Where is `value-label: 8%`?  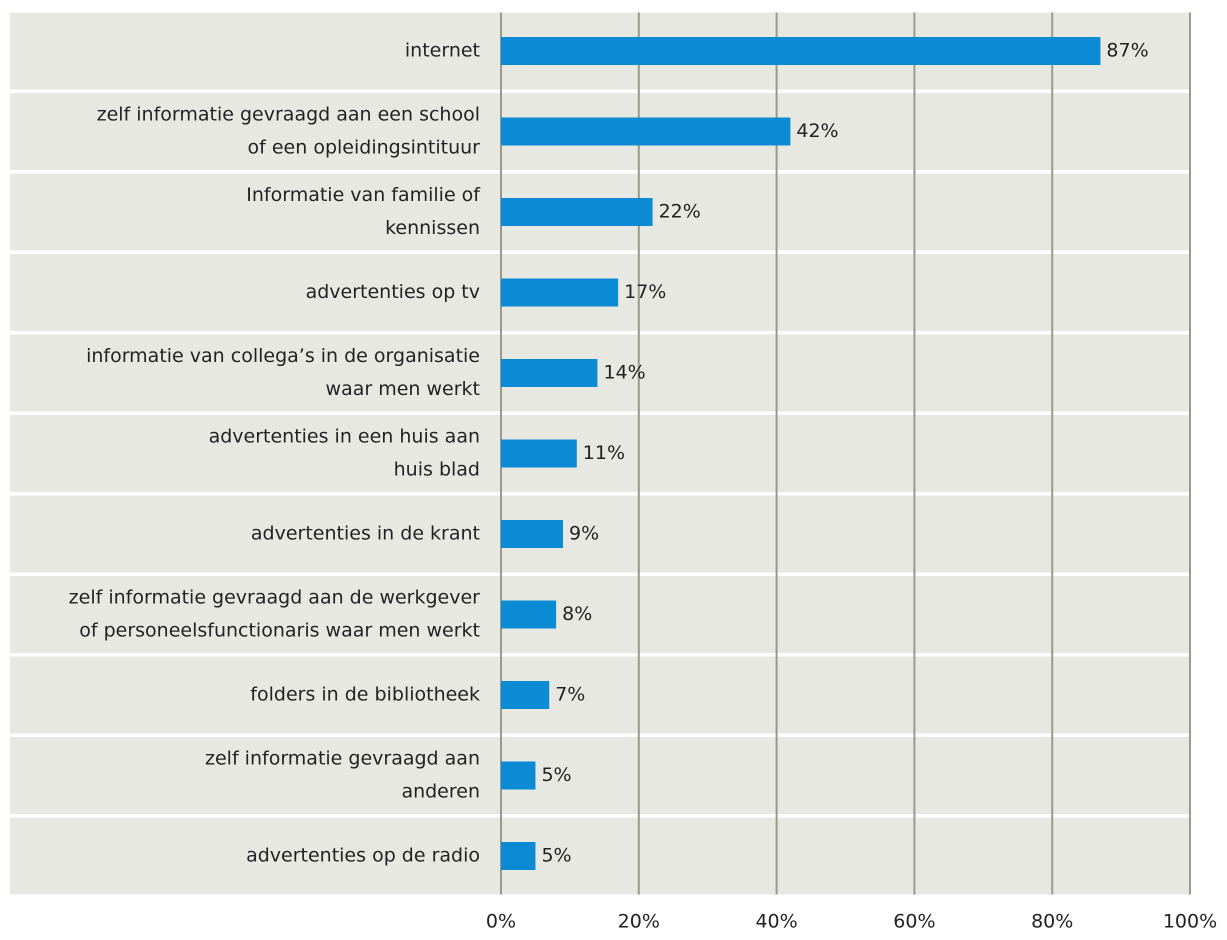
value-label: 8% is located at coordinates (577, 614).